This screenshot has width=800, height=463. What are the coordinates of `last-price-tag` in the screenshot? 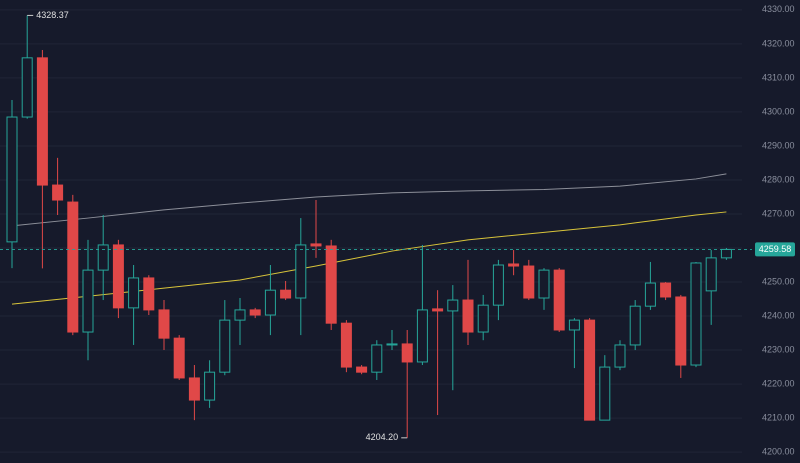 It's located at (775, 249).